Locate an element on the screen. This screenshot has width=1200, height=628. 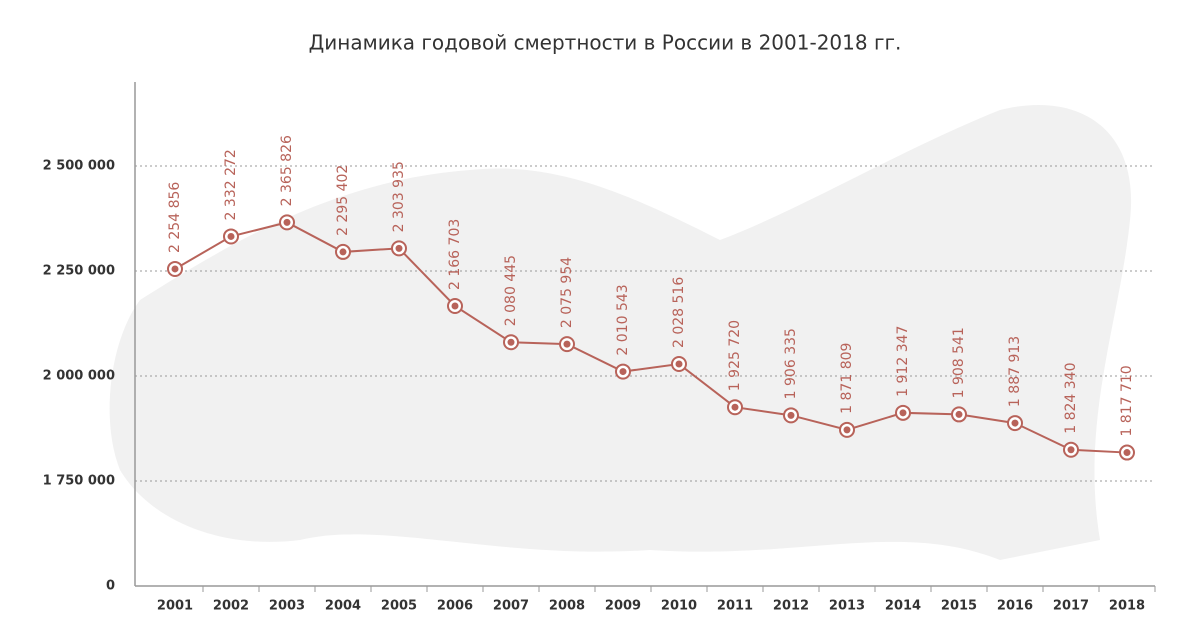
y-tick-label: 0 is located at coordinates (110, 586).